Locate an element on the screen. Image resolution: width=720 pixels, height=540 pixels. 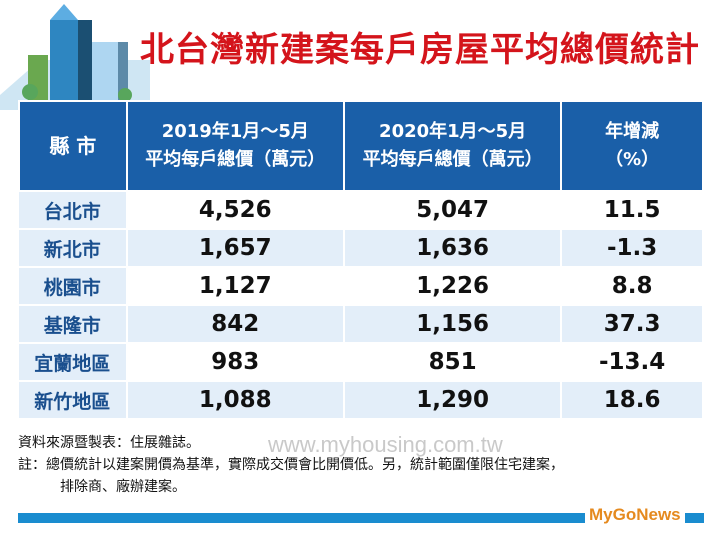
page-title: 北台灣新建案每戶房屋平均總價統計 is located at coordinates (420, 50).